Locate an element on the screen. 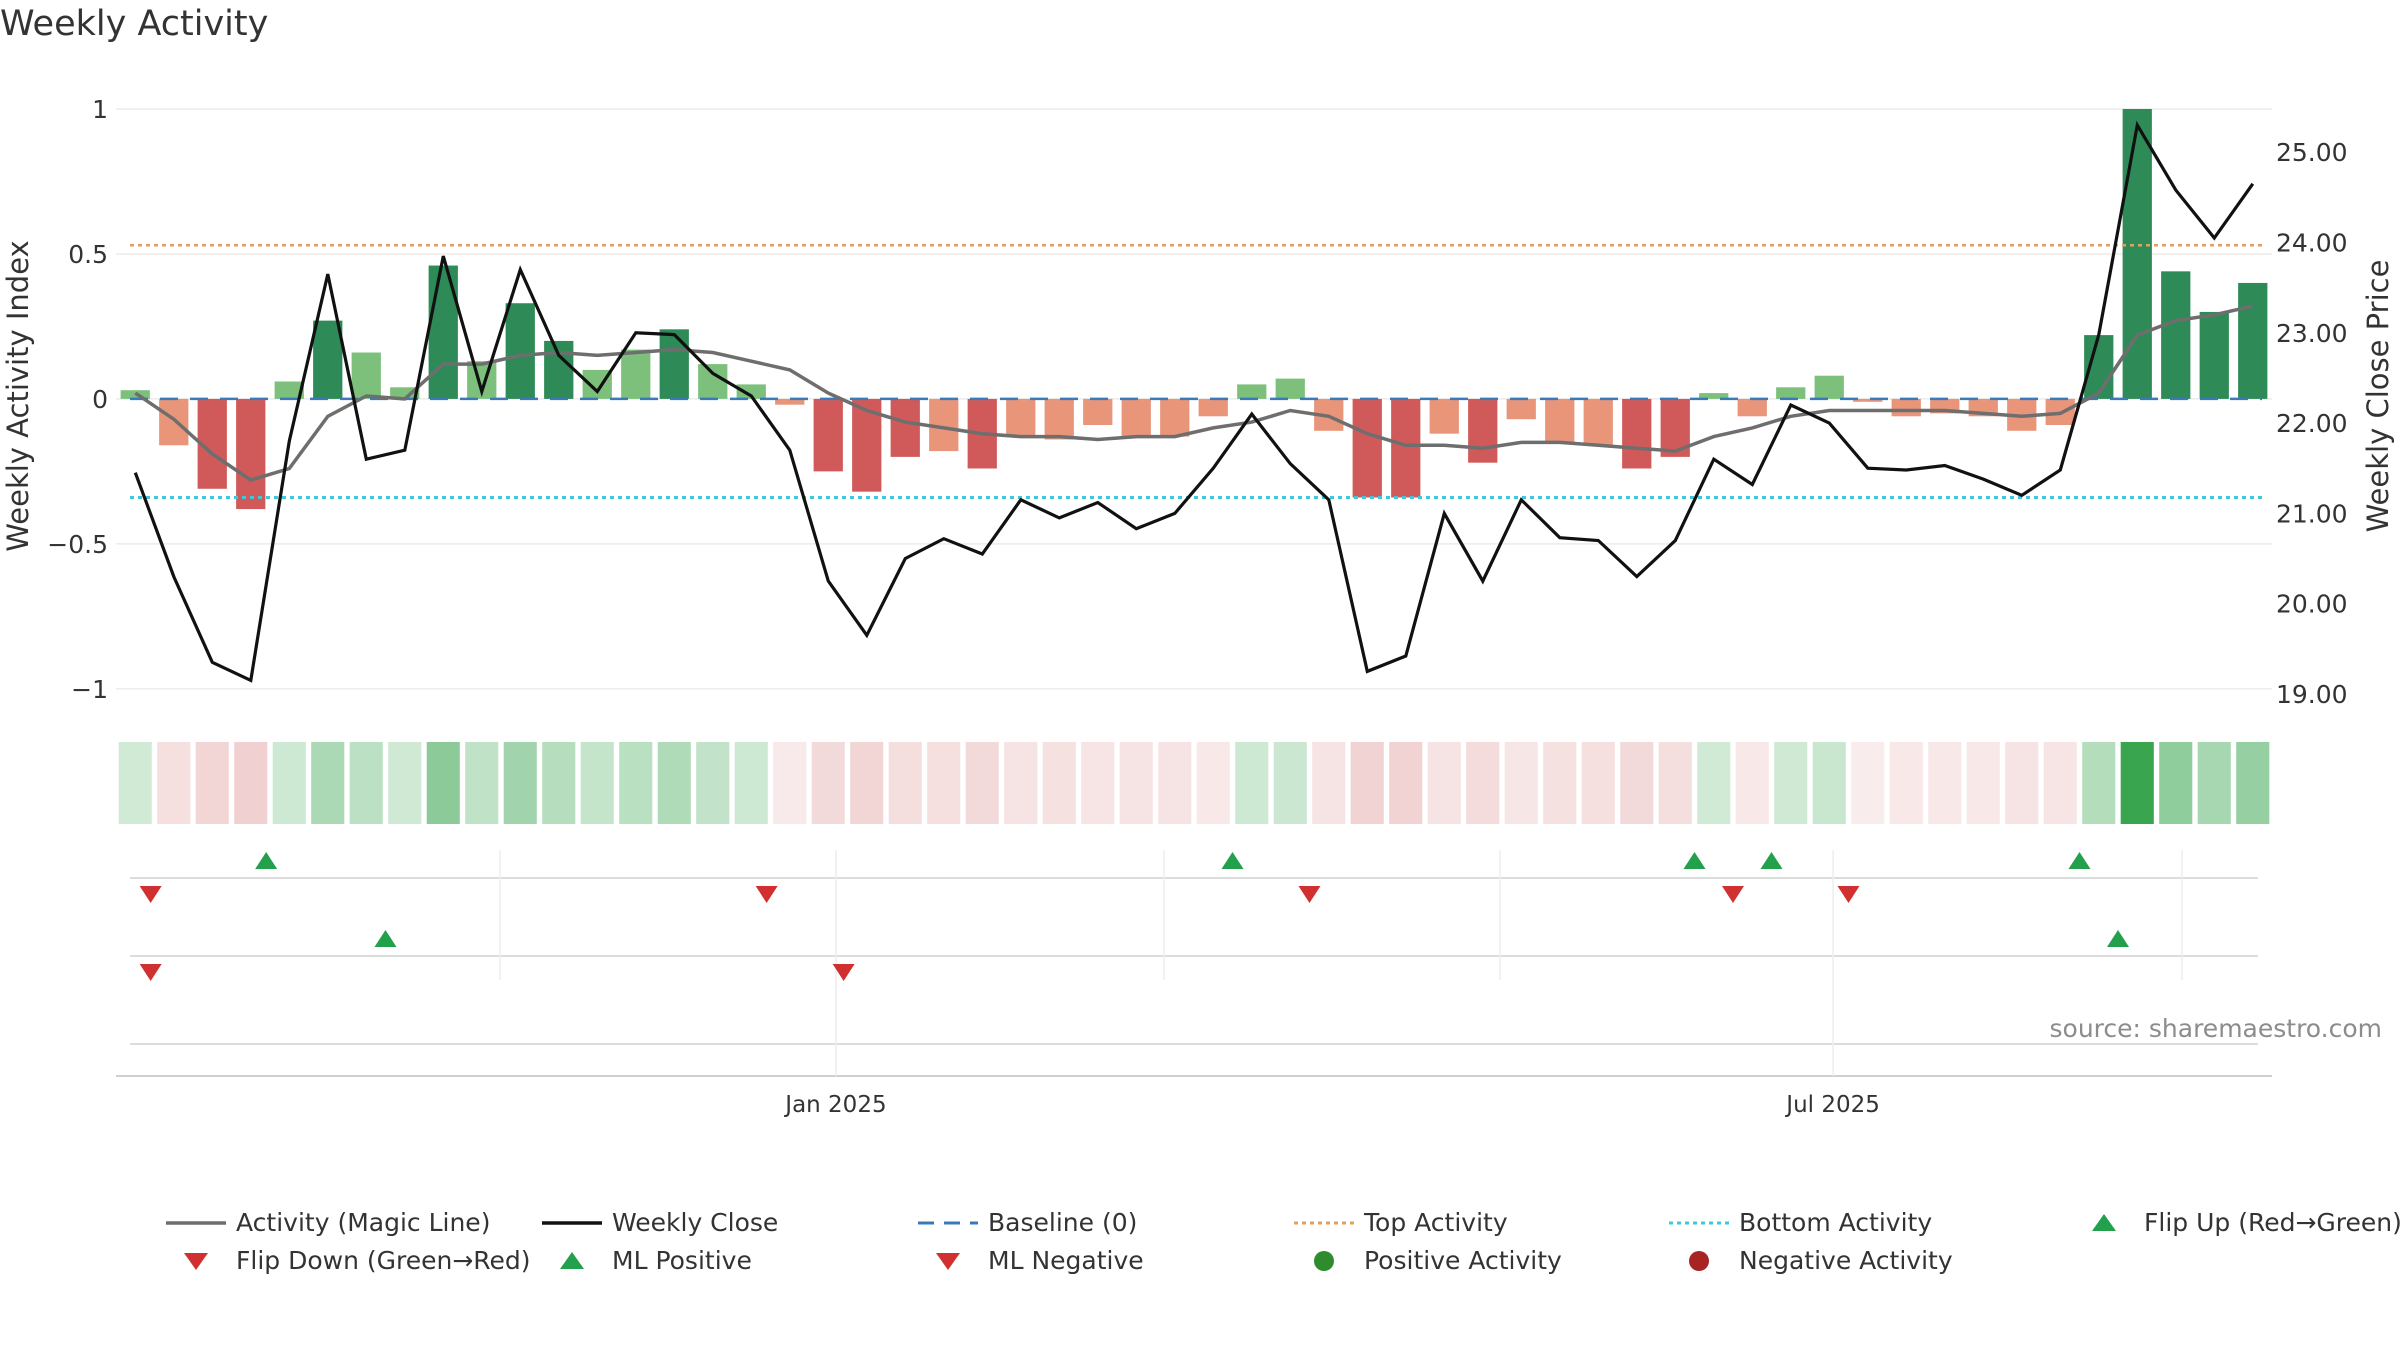  legend-label: Activity (Magic Line) is located at coordinates (363, 1222).